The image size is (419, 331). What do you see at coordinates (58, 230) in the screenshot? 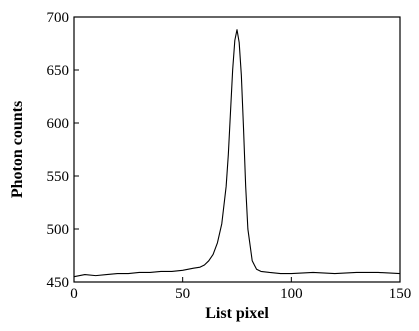
I see `y-tick-label: 500` at bounding box center [58, 230].